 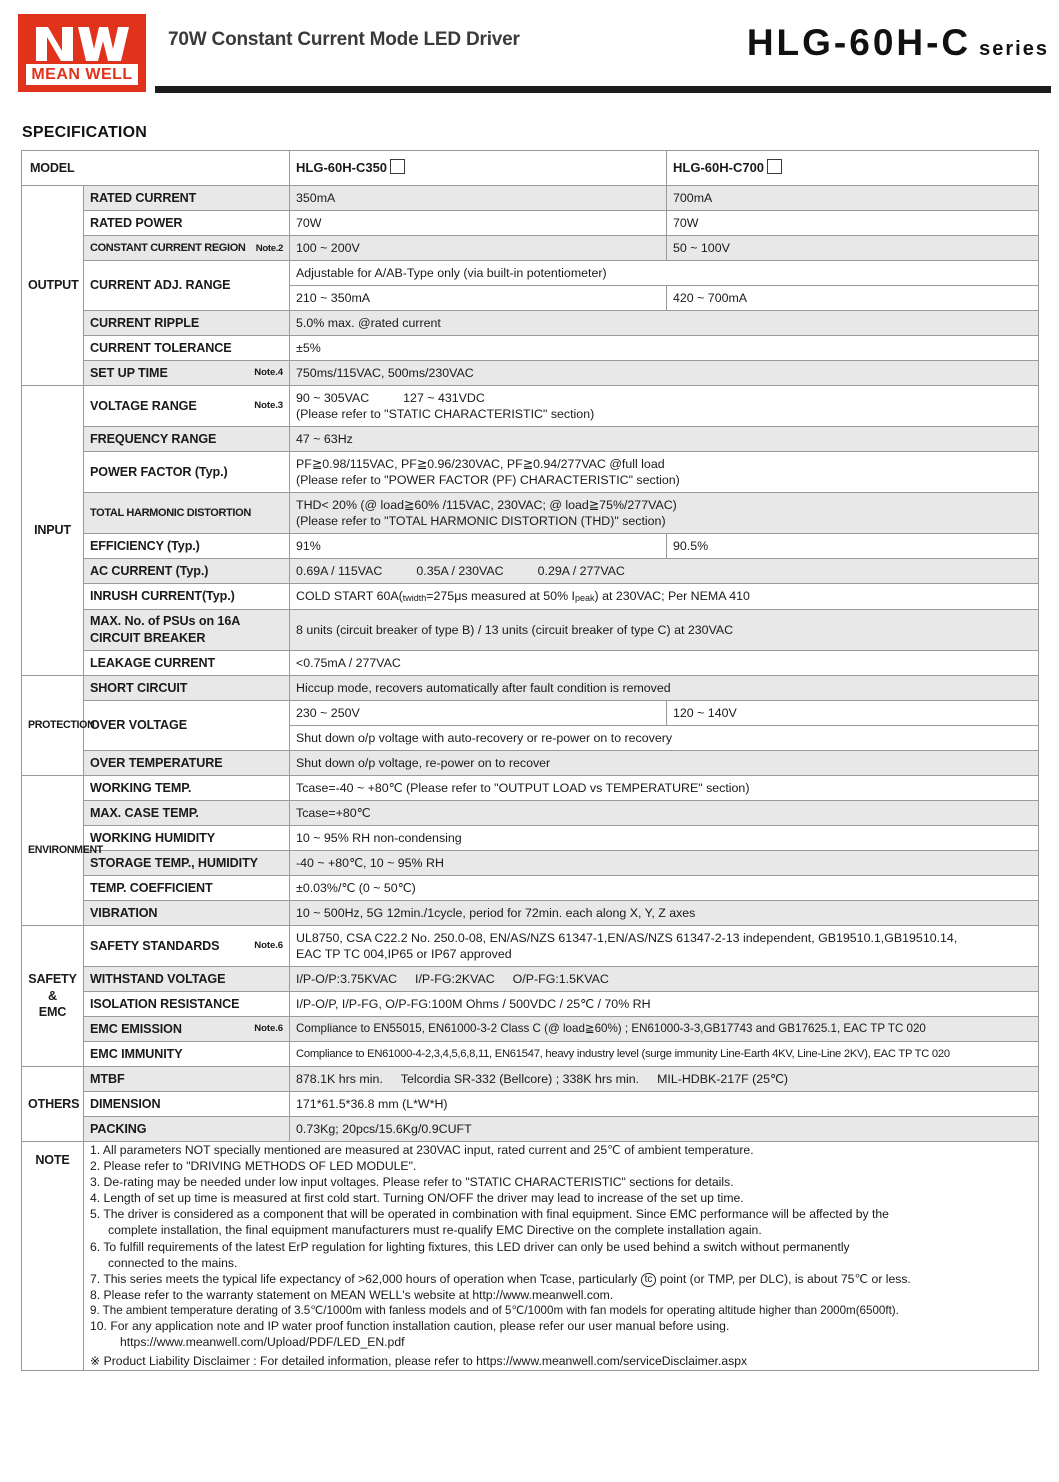 What do you see at coordinates (186, 1129) in the screenshot?
I see `param-packing: PACKING` at bounding box center [186, 1129].